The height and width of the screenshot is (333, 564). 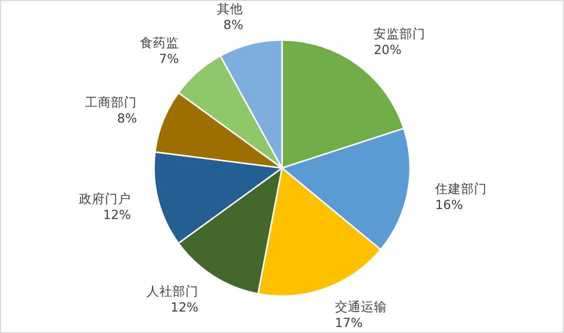 What do you see at coordinates (400, 33) in the screenshot?
I see `slice-label: 安监部门` at bounding box center [400, 33].